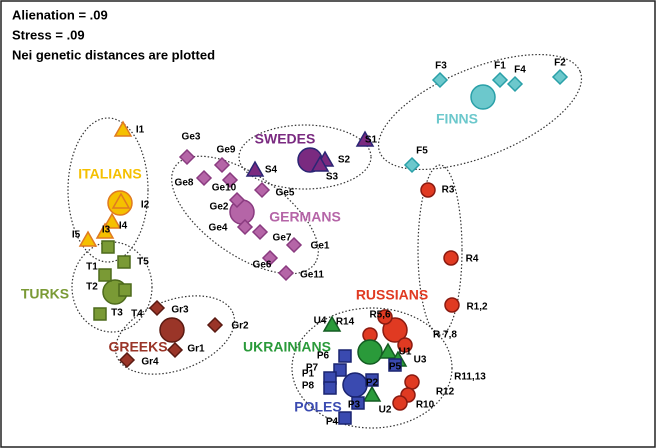 Image resolution: width=656 pixels, height=448 pixels. What do you see at coordinates (110, 174) in the screenshot?
I see `group-label: ITALIANS` at bounding box center [110, 174].